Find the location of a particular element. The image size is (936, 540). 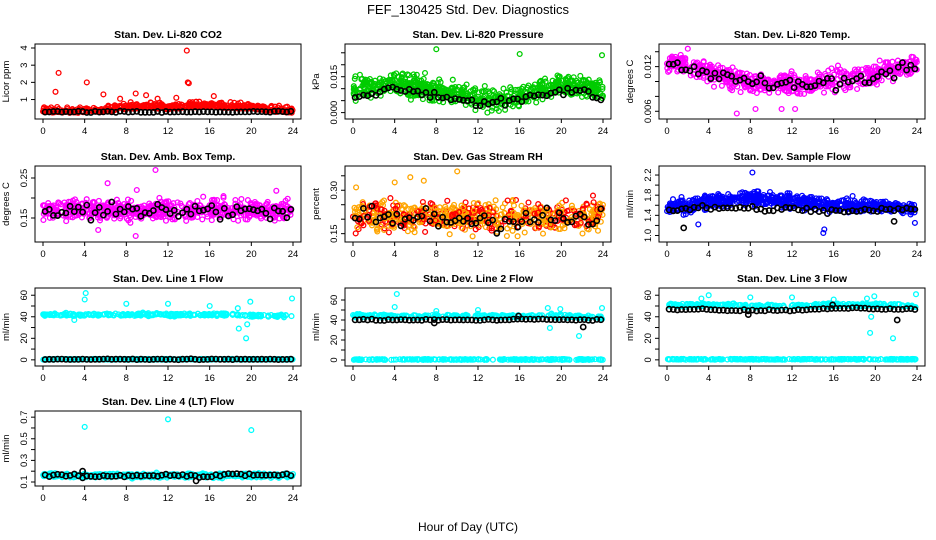

y-tick-label: 0.012 is located at coordinates (648, 67).